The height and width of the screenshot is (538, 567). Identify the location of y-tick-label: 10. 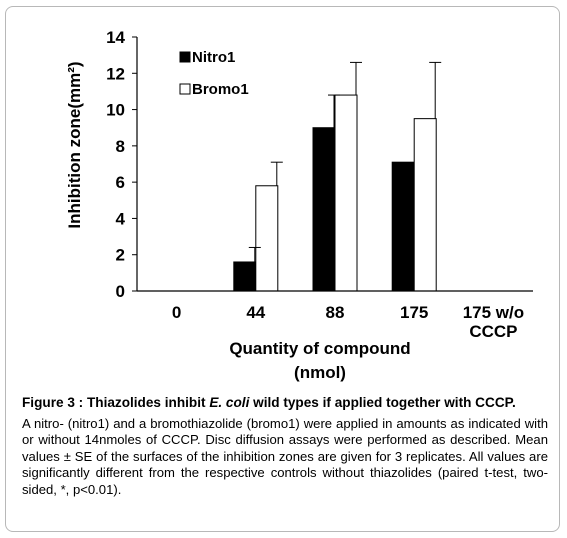
(115, 110).